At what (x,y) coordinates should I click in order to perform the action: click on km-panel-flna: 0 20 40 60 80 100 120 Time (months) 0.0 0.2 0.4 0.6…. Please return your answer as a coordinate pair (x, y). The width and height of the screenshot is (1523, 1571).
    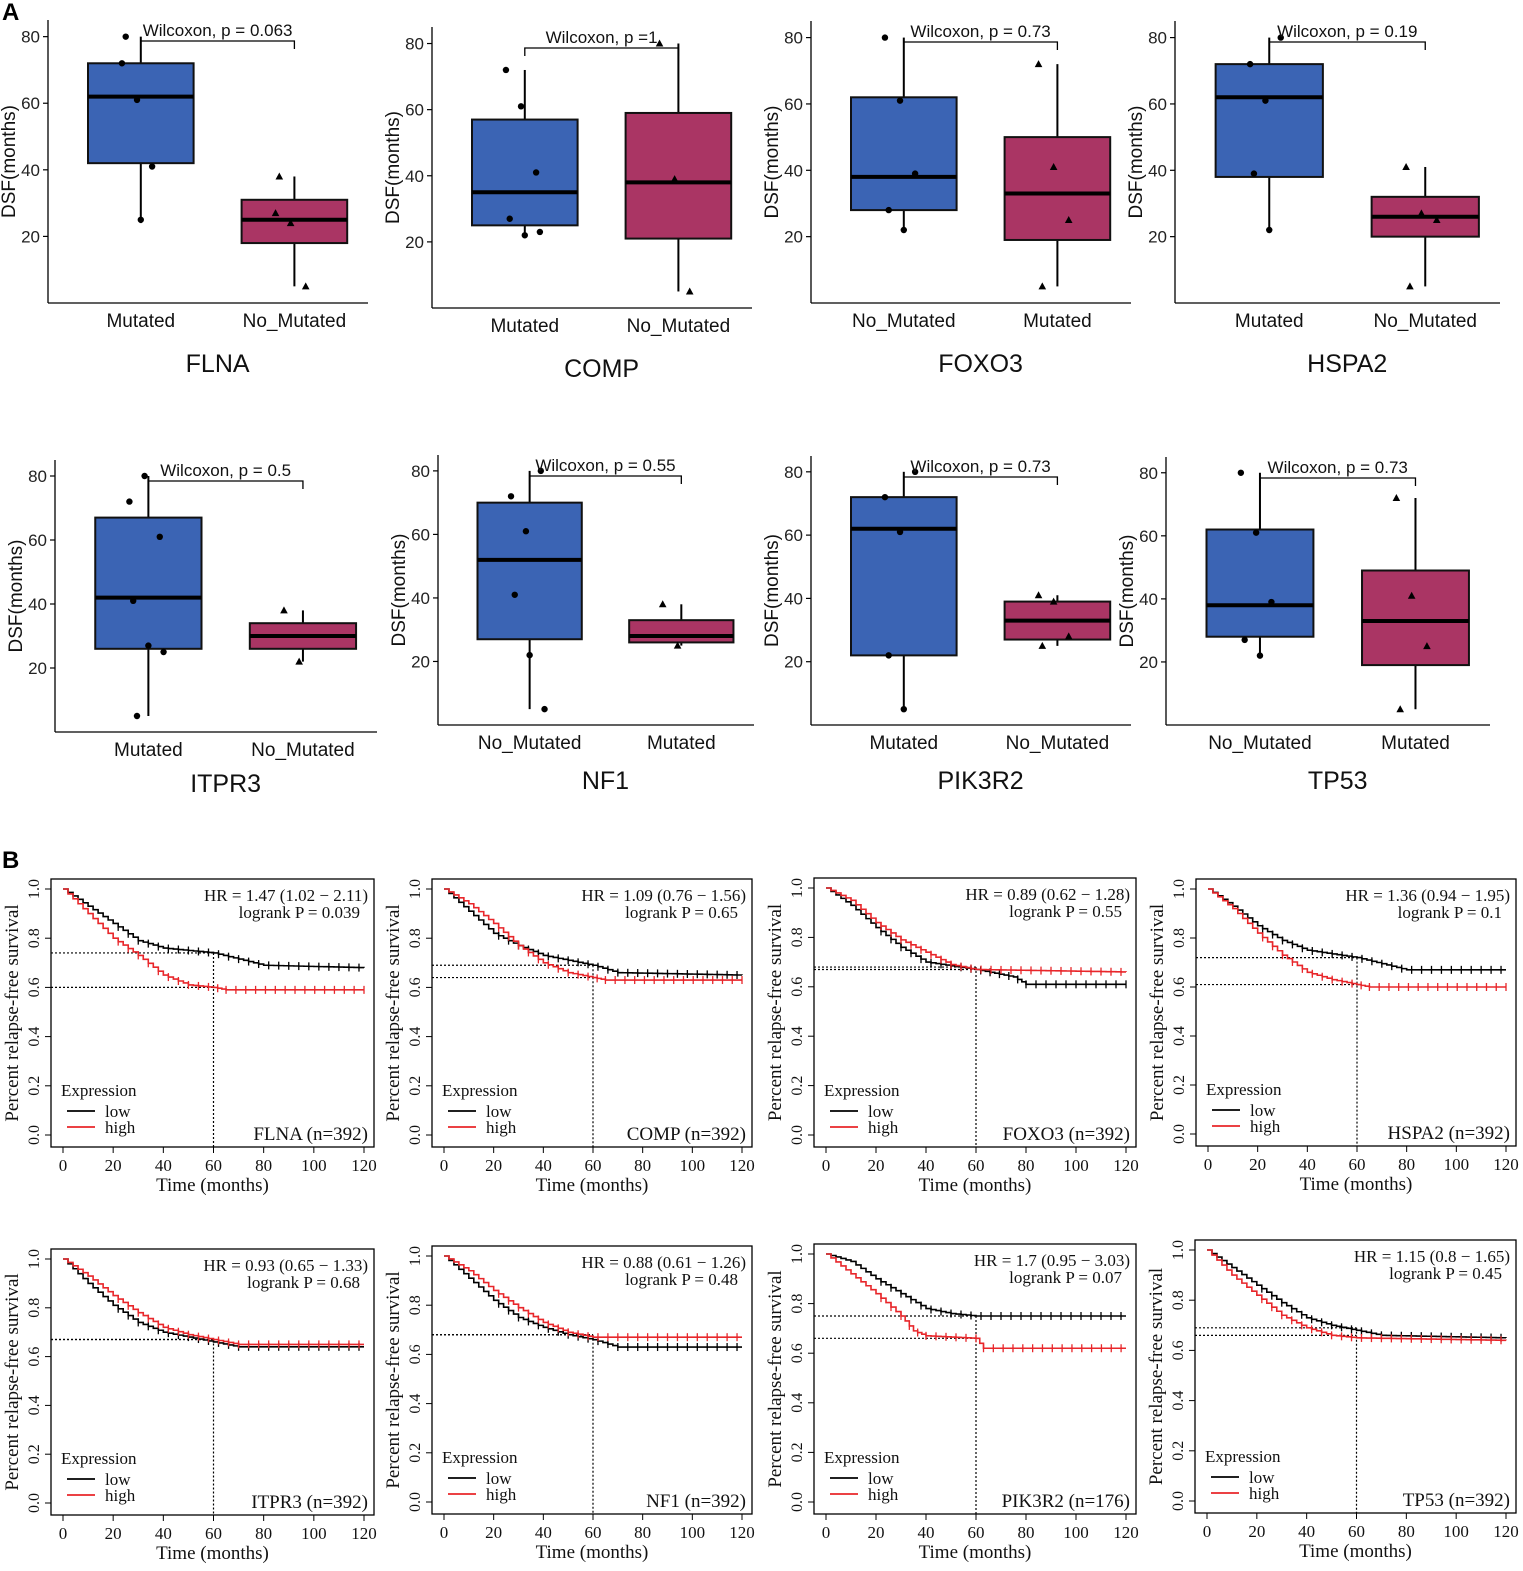
    Looking at the image, I should click on (189, 1037).